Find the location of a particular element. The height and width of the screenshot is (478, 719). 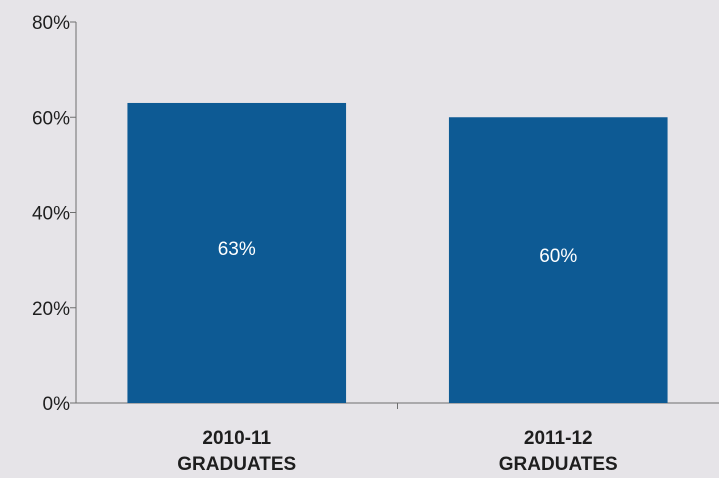

y-tick-label: 60% is located at coordinates (51, 118).